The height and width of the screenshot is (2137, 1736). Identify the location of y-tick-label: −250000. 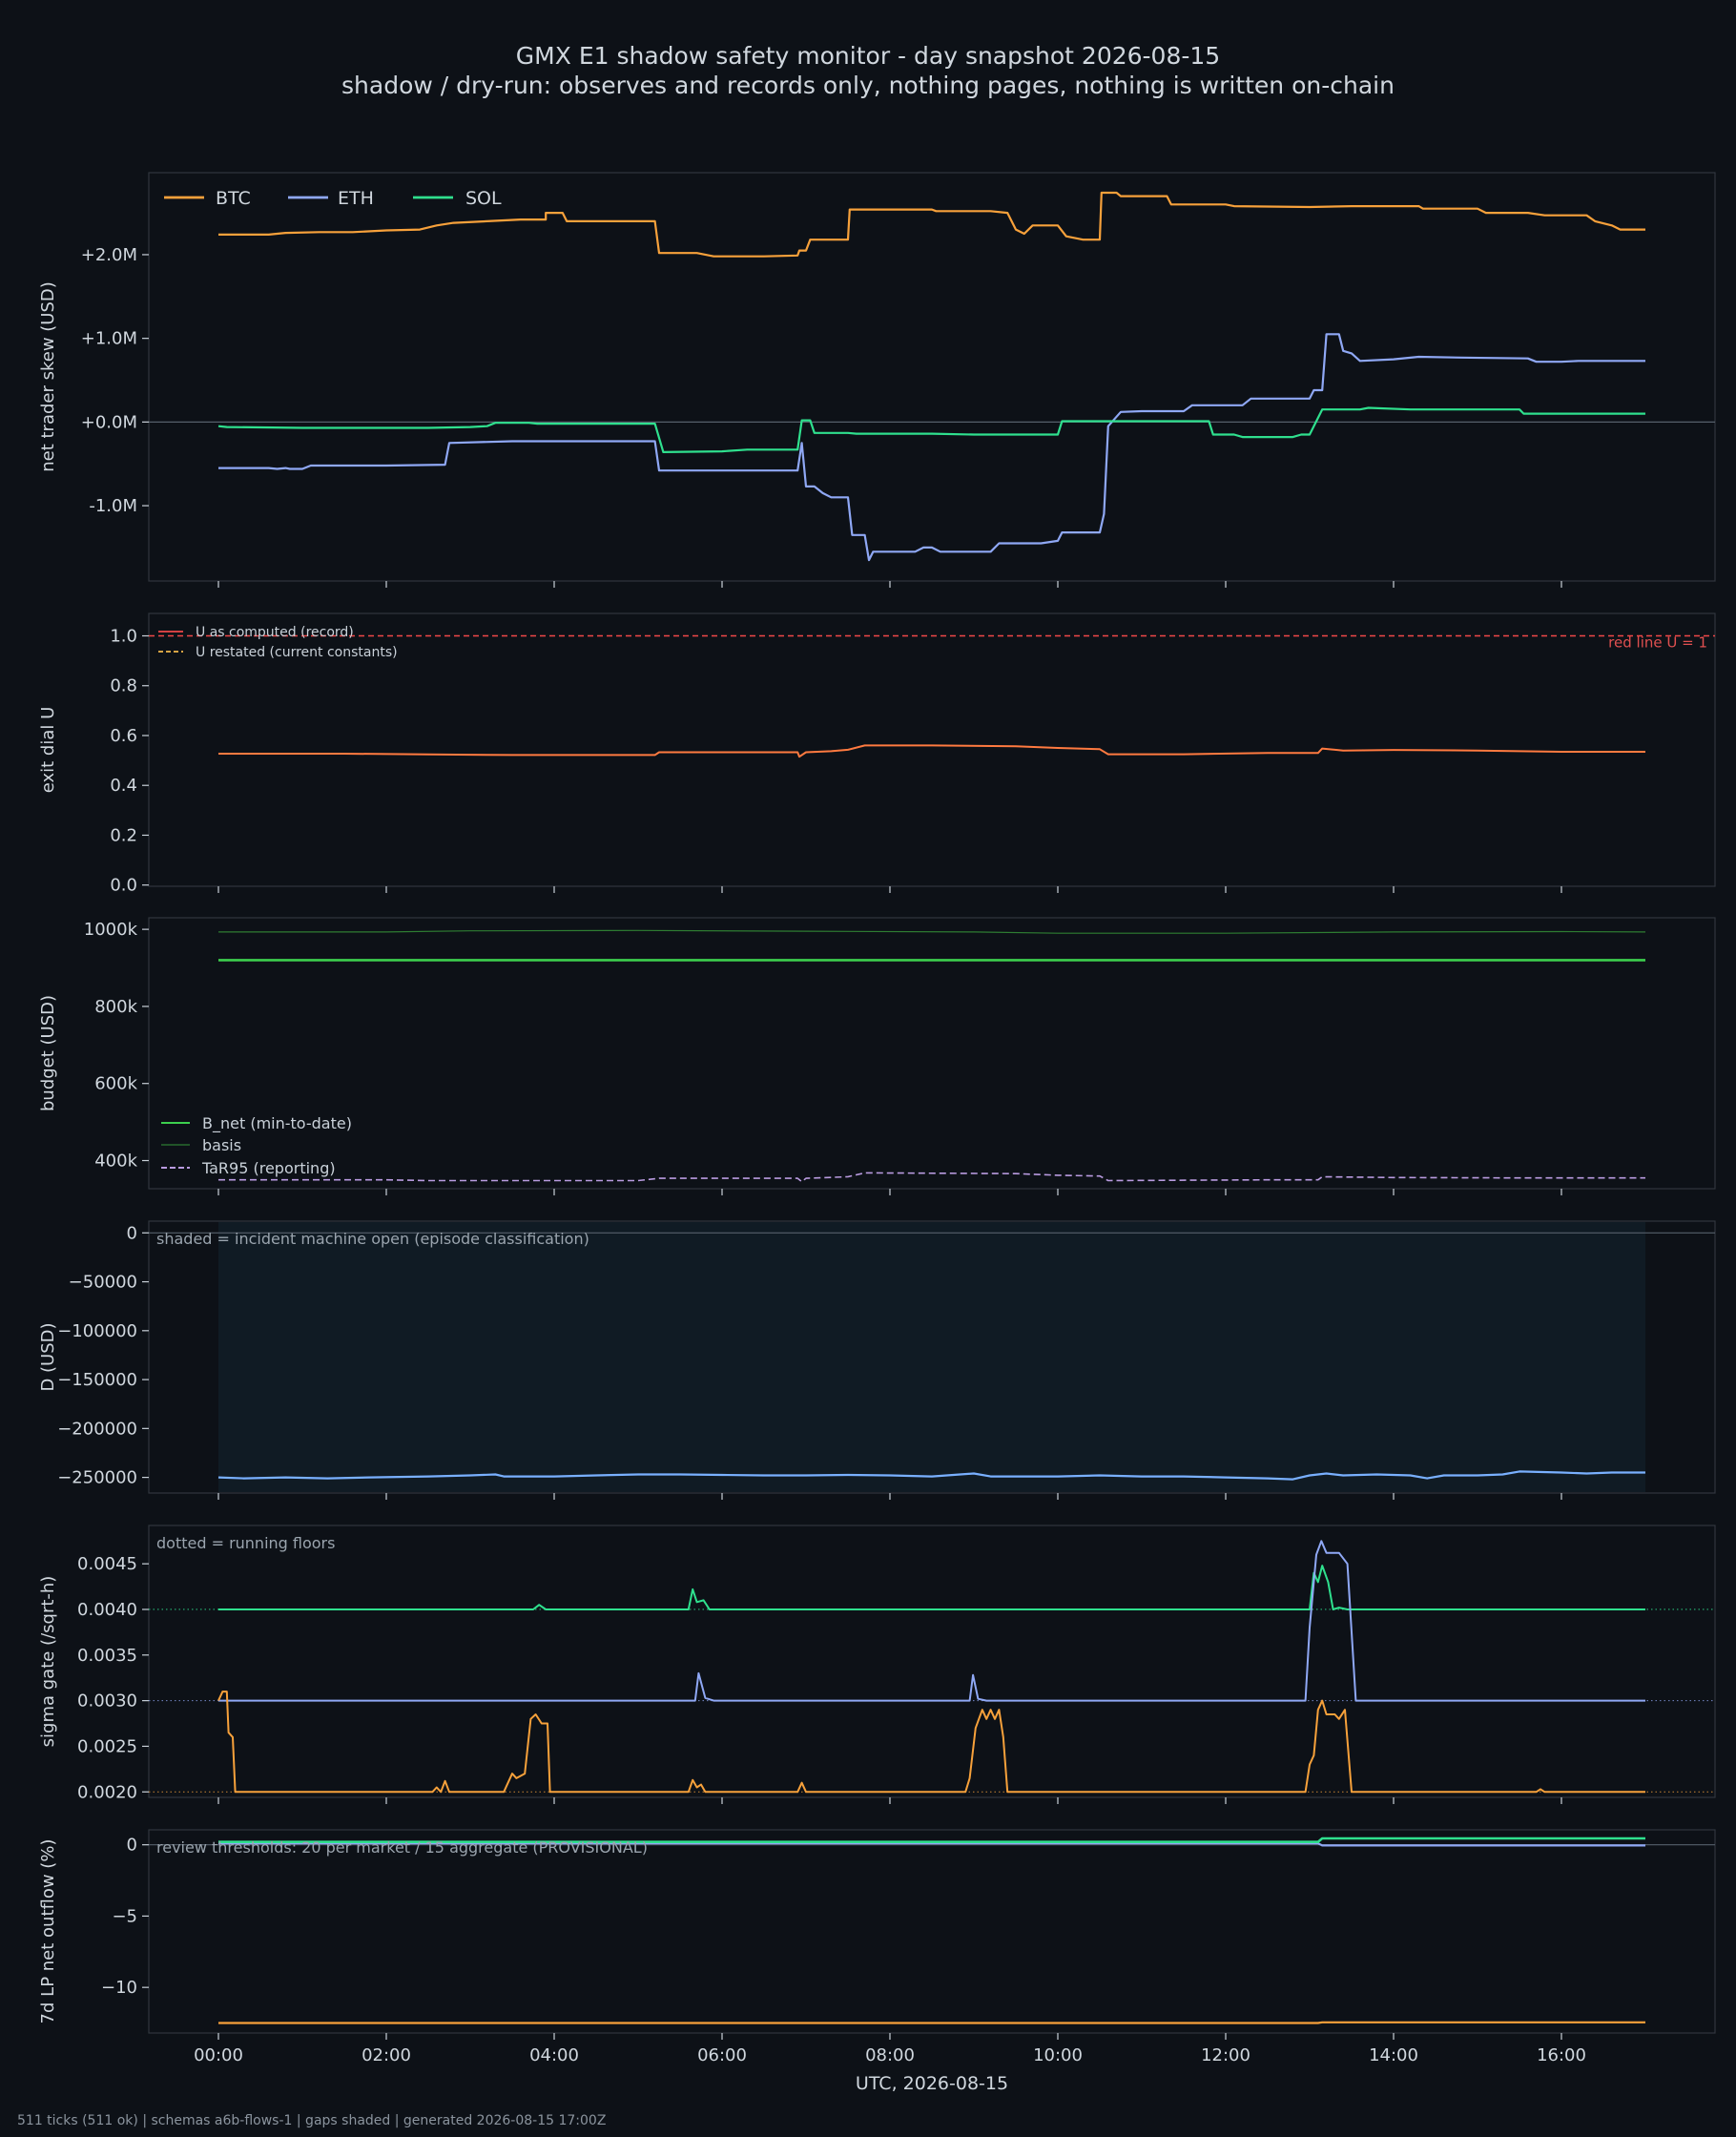
(97, 1478).